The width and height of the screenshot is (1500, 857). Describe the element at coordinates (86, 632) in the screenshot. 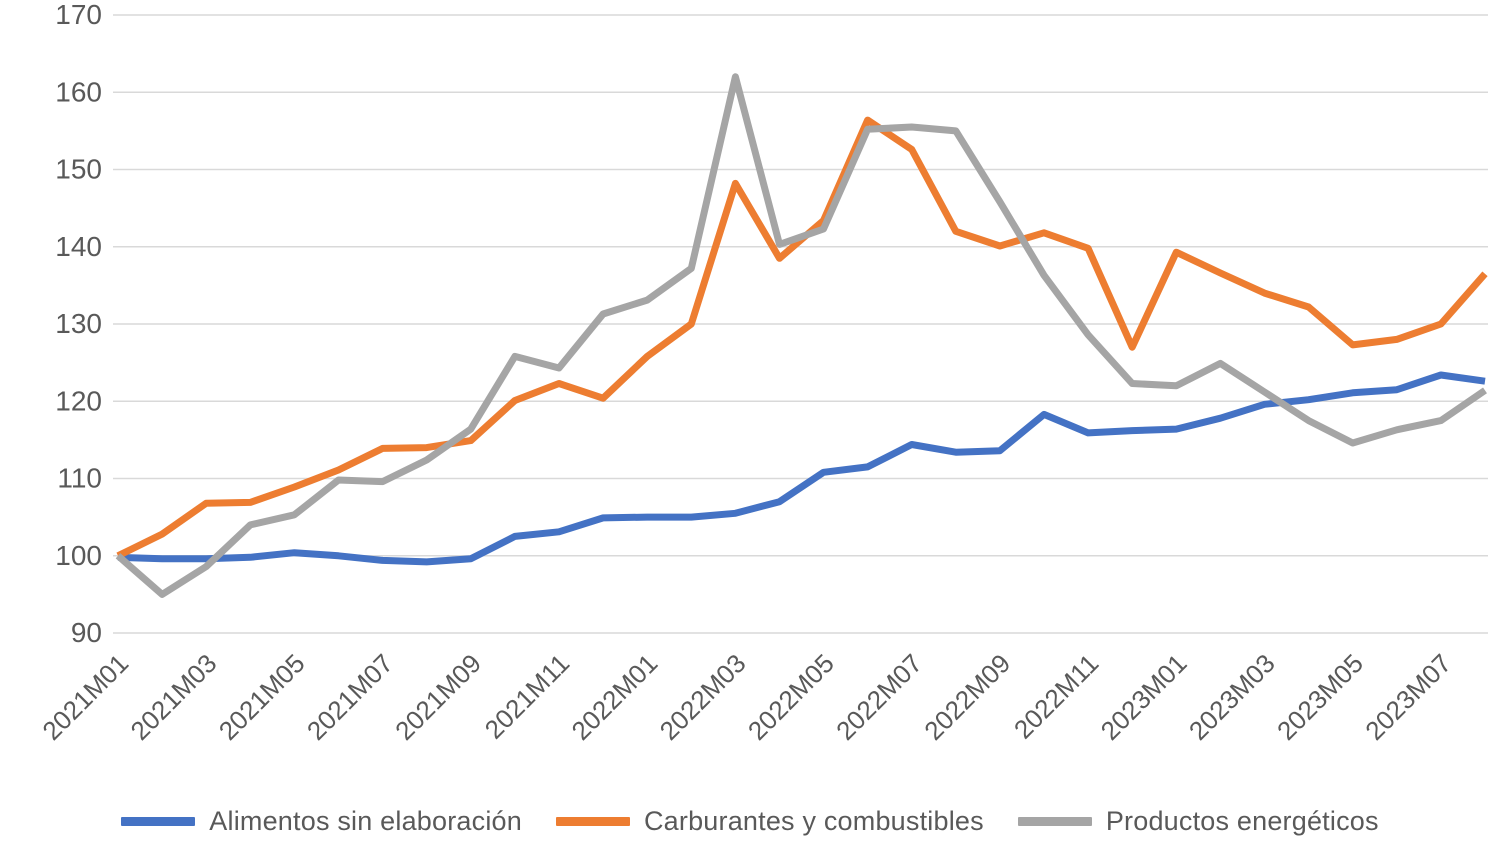

I see `y-axis-tick-label: 90` at that location.